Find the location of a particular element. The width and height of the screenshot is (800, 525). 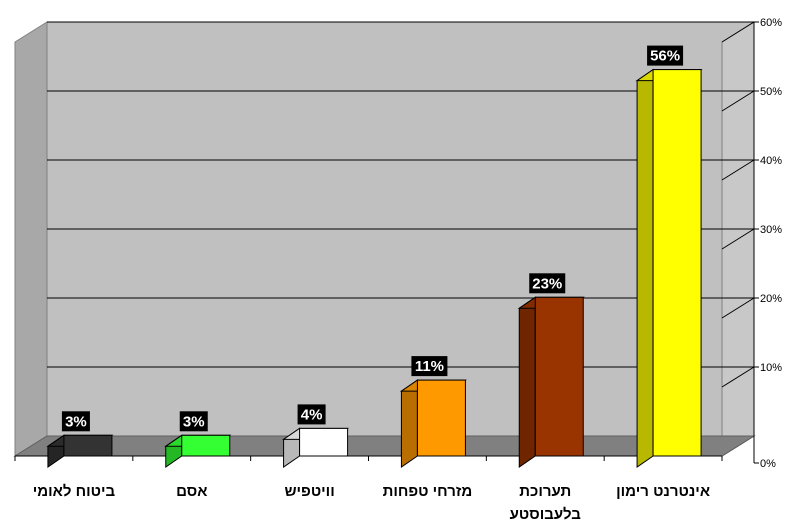

side-wall-left is located at coordinates (31, 239).